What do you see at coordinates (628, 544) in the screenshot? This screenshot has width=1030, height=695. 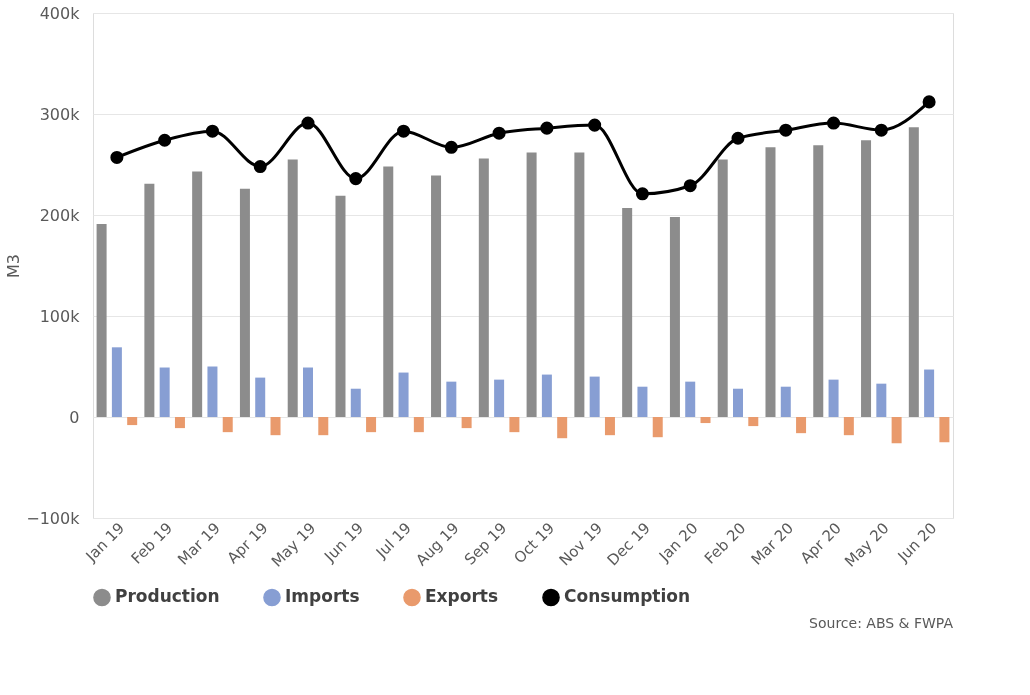 I see `x-tick-label: Dec 19` at bounding box center [628, 544].